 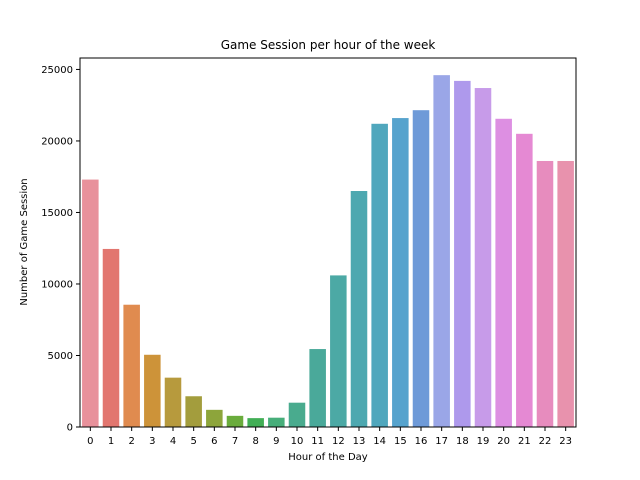 I want to click on y-tick-label: 5000, so click(x=60, y=356).